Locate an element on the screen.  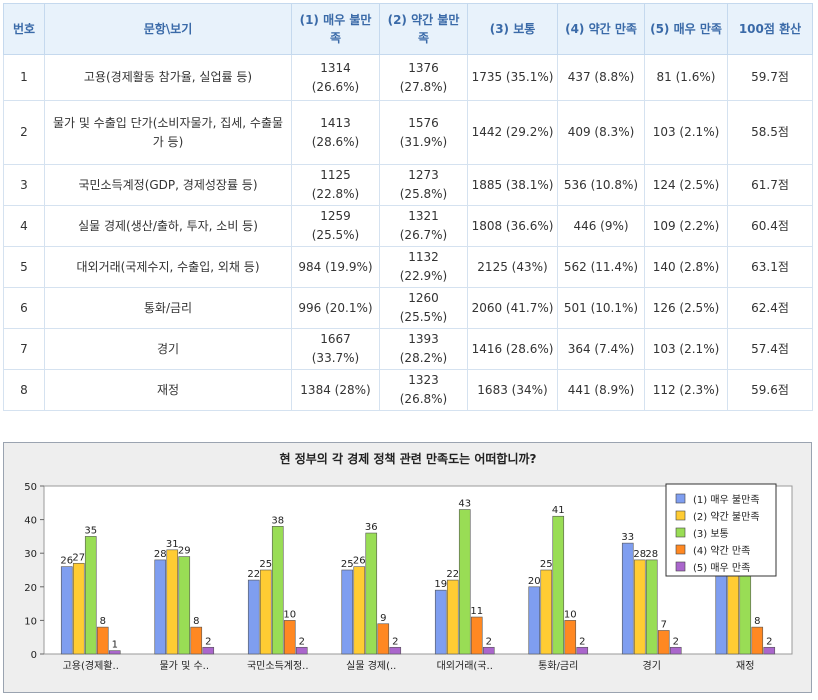
cell-neutral: 1683 (34%) is located at coordinates (512, 390).